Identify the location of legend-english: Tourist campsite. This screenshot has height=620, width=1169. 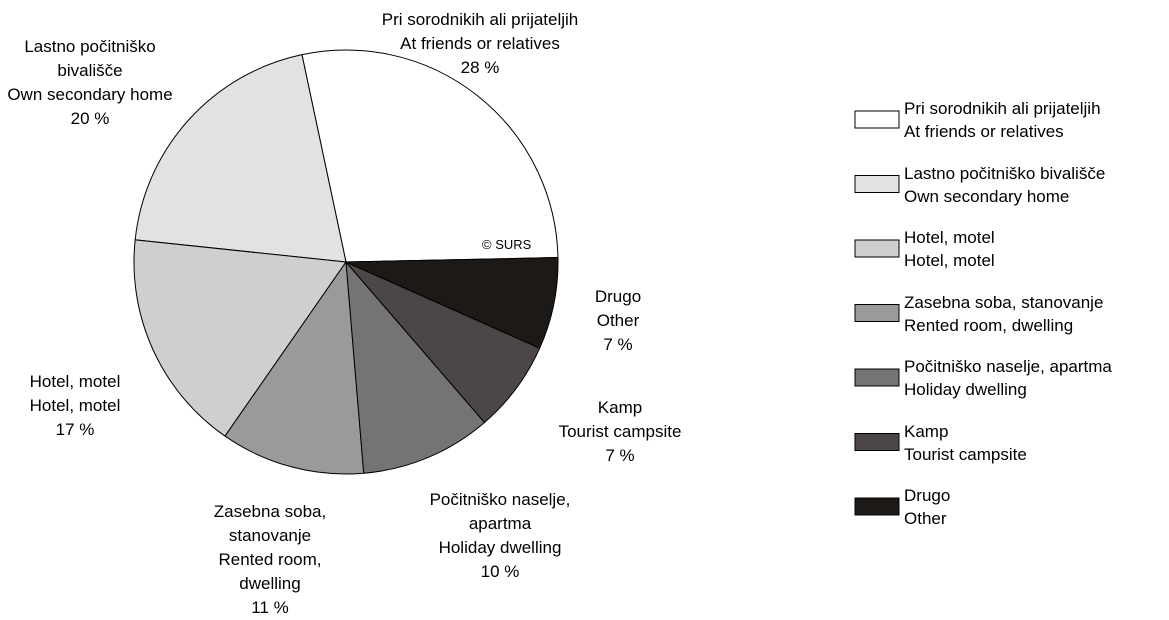
(965, 454).